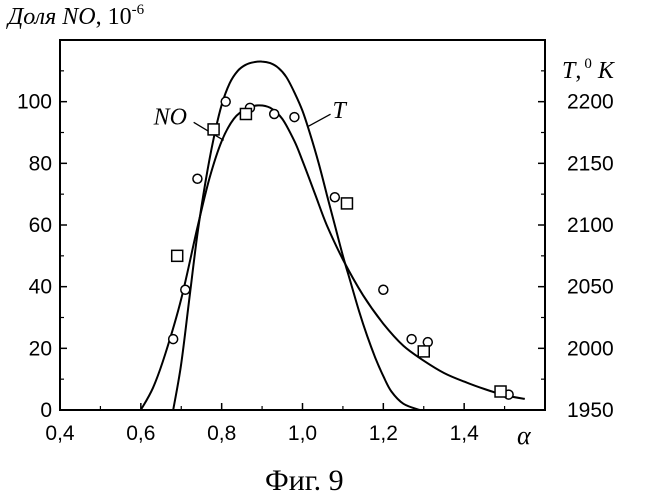 This screenshot has height=500, width=648. Describe the element at coordinates (590, 102) in the screenshot. I see `y-right-tick-label: 2200` at that location.